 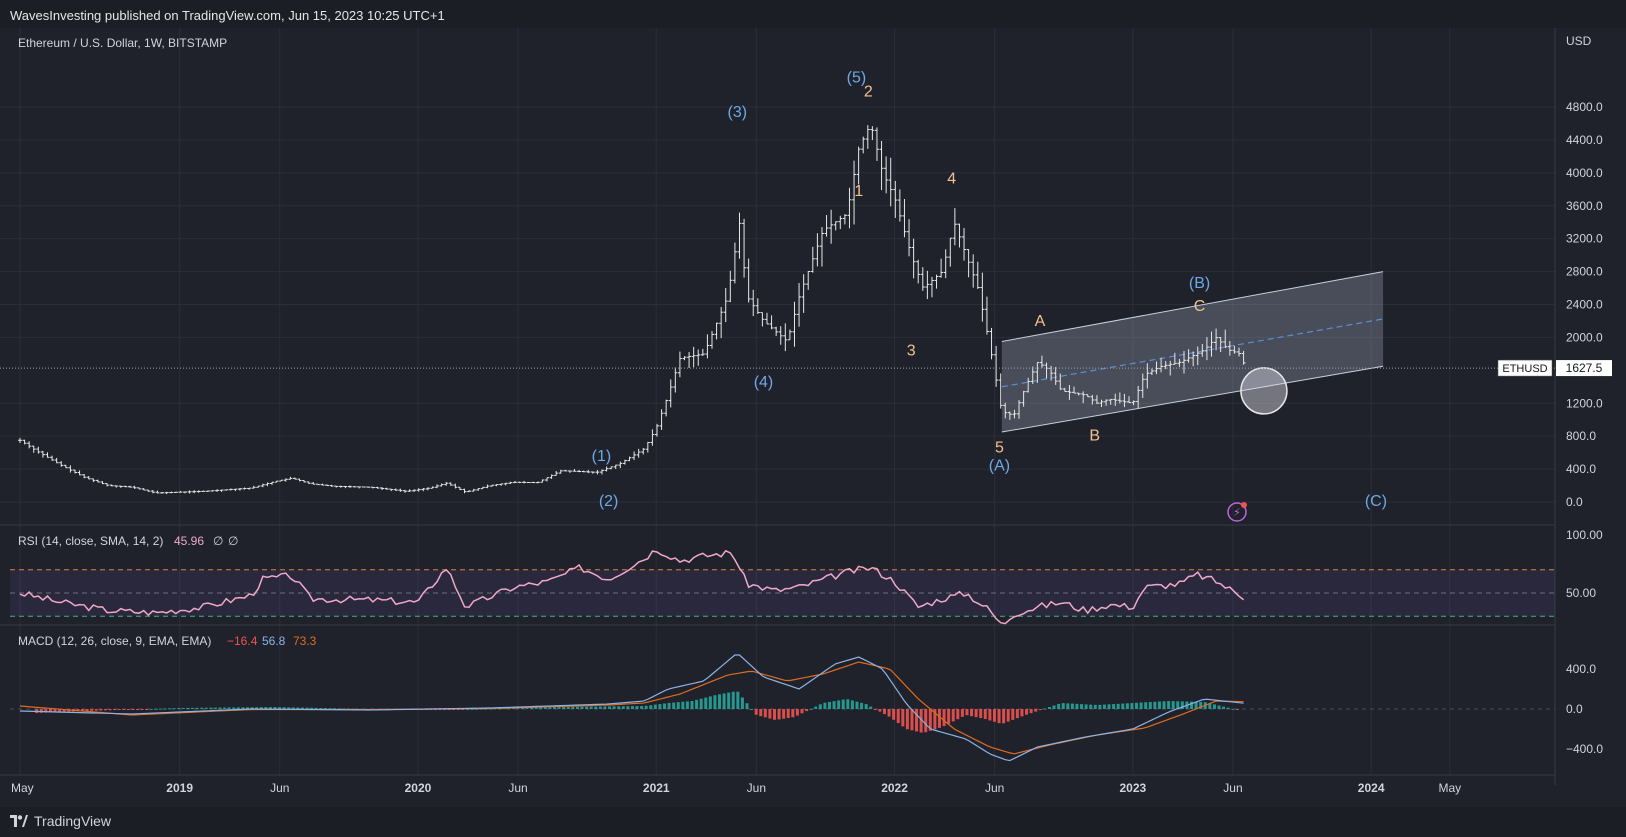 I want to click on chart-title: Ethereum / U.S. Dollar, 1W, BITSTAMP, so click(x=122, y=43).